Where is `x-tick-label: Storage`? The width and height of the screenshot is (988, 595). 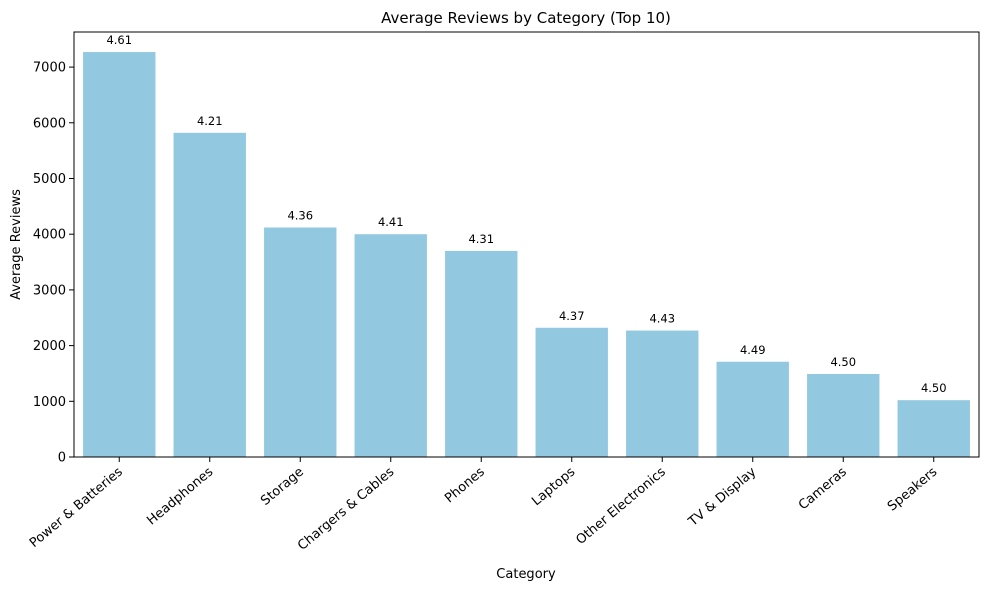 x-tick-label: Storage is located at coordinates (282, 487).